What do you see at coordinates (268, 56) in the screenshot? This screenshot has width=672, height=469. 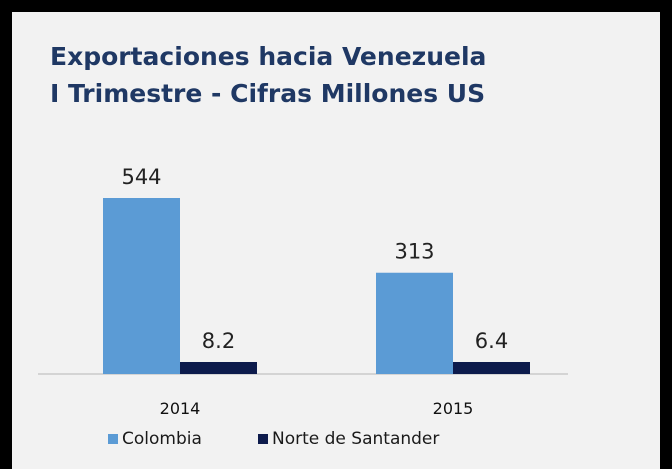 I see `chart-title: Exportaciones hacia Venezuela` at bounding box center [268, 56].